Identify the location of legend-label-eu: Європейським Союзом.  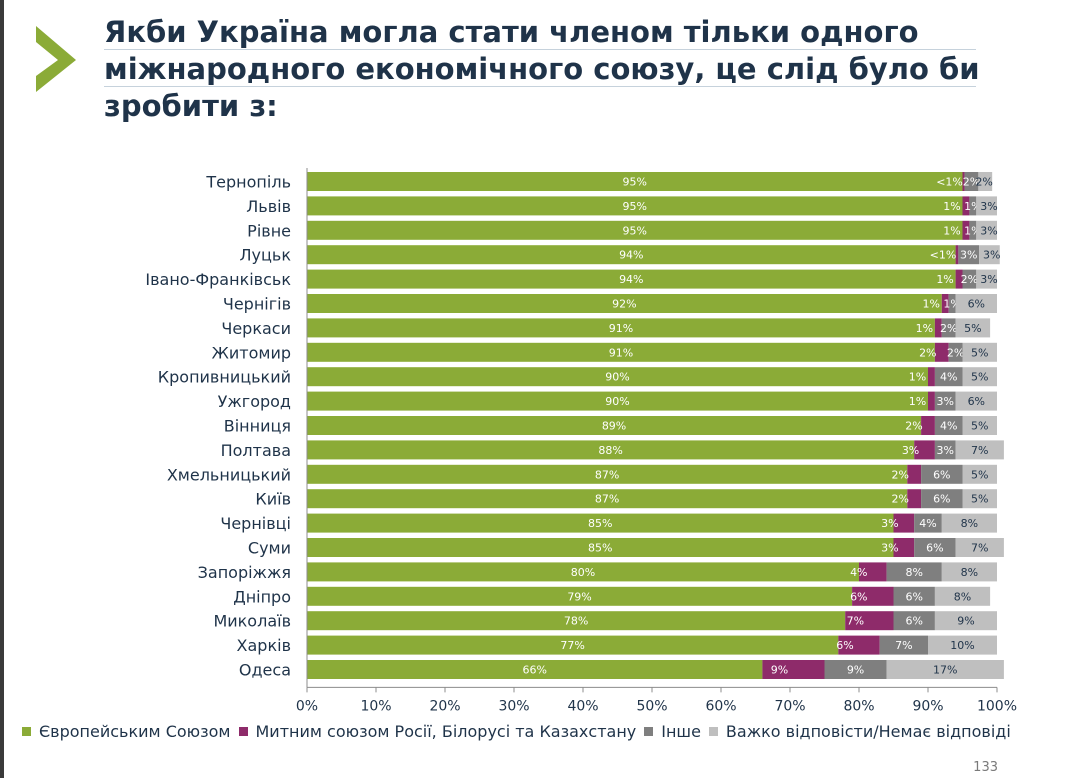
(135, 731).